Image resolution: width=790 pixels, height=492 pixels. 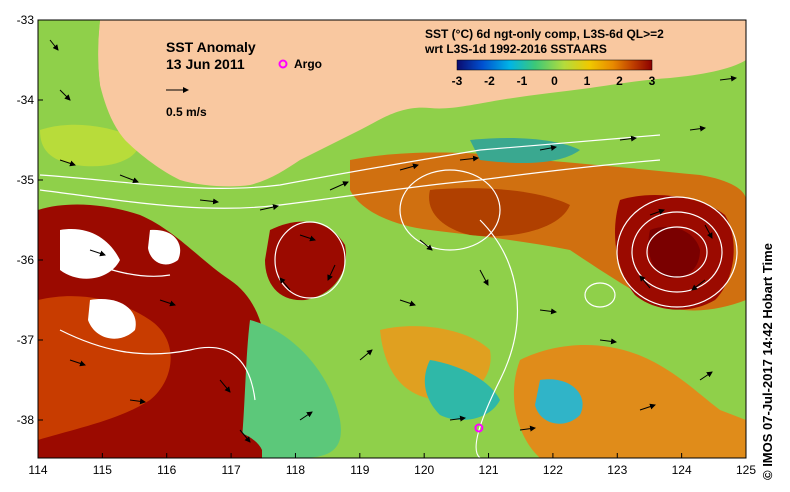 What do you see at coordinates (211, 47) in the screenshot?
I see `map-title: SST Anomaly` at bounding box center [211, 47].